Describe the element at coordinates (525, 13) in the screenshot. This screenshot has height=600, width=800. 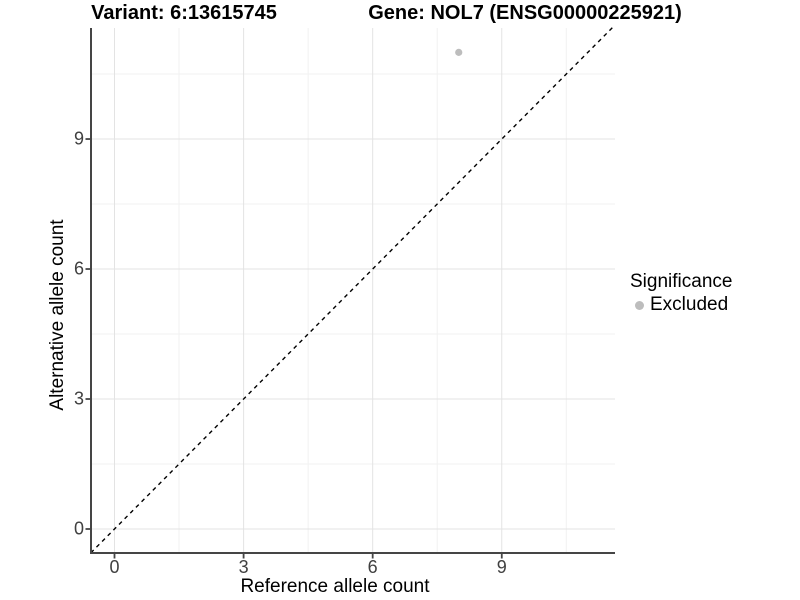
I see `chart-title-gene: Gene: NOL7 (ENSG00000225921)` at that location.